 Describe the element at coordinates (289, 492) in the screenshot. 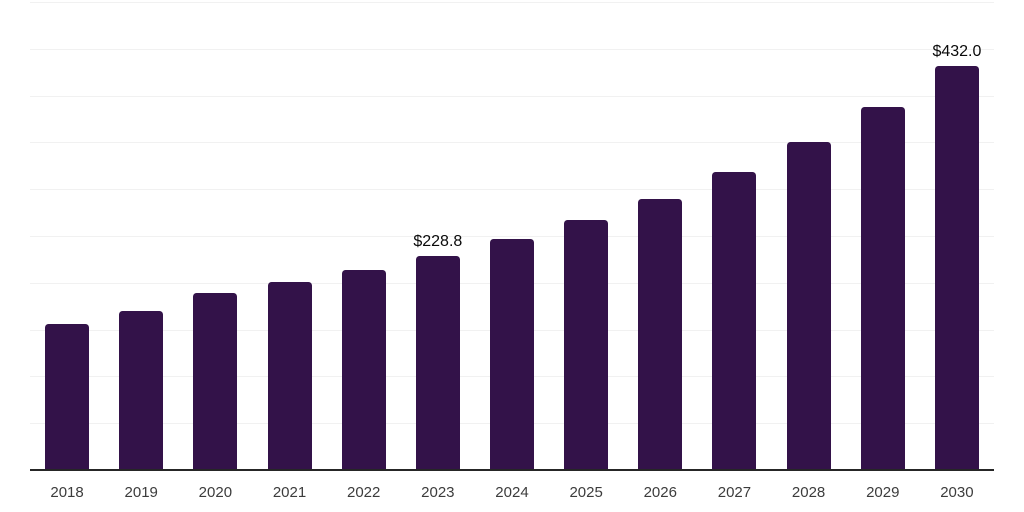

I see `x-tick-label-2021: 2021` at that location.